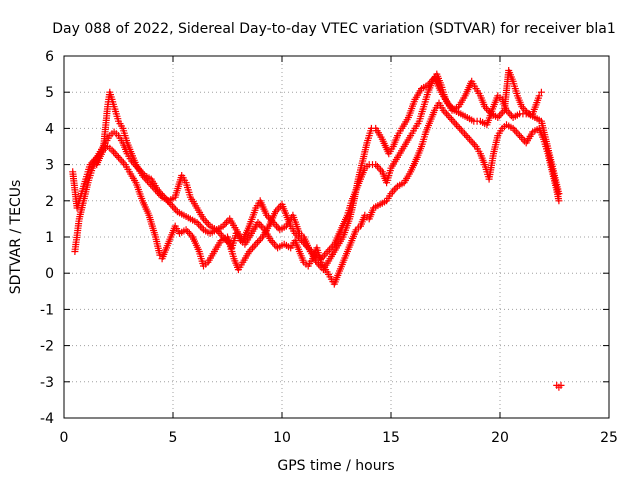 The width and height of the screenshot is (640, 480). What do you see at coordinates (335, 466) in the screenshot?
I see `x-axis-label: GPS time / hours` at bounding box center [335, 466].